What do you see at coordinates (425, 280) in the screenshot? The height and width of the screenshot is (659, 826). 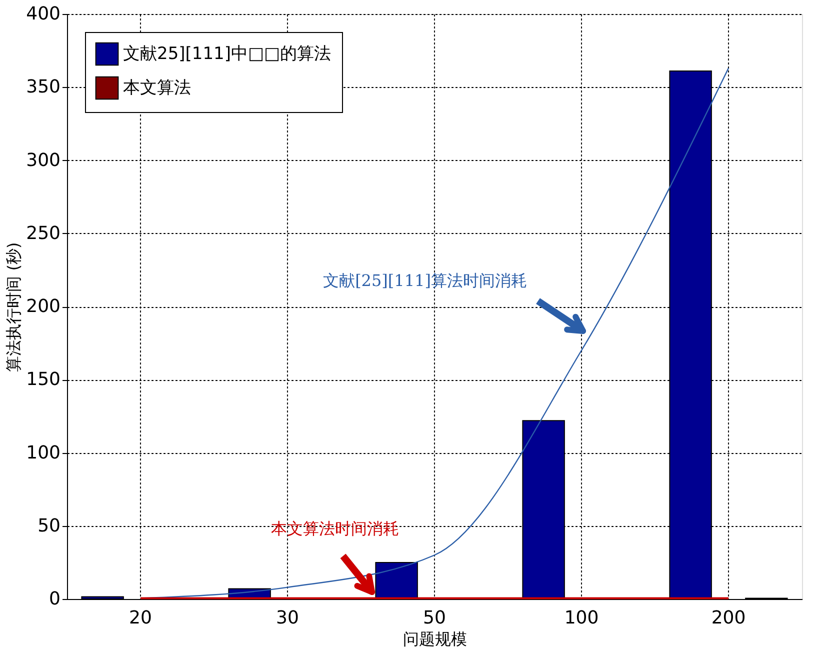 I see `annotation: 文献[25][111]算法时间消耗` at bounding box center [425, 280].